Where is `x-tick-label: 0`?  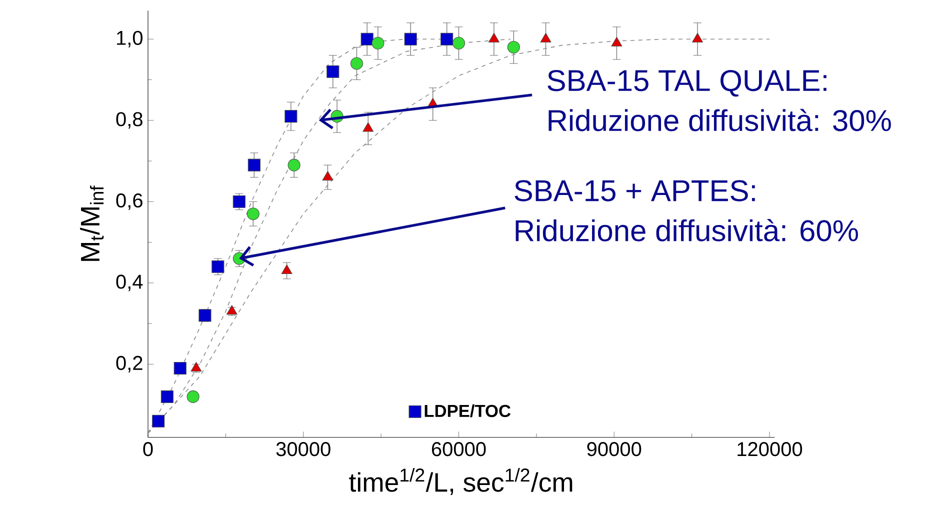 x-tick-label: 0 is located at coordinates (148, 449).